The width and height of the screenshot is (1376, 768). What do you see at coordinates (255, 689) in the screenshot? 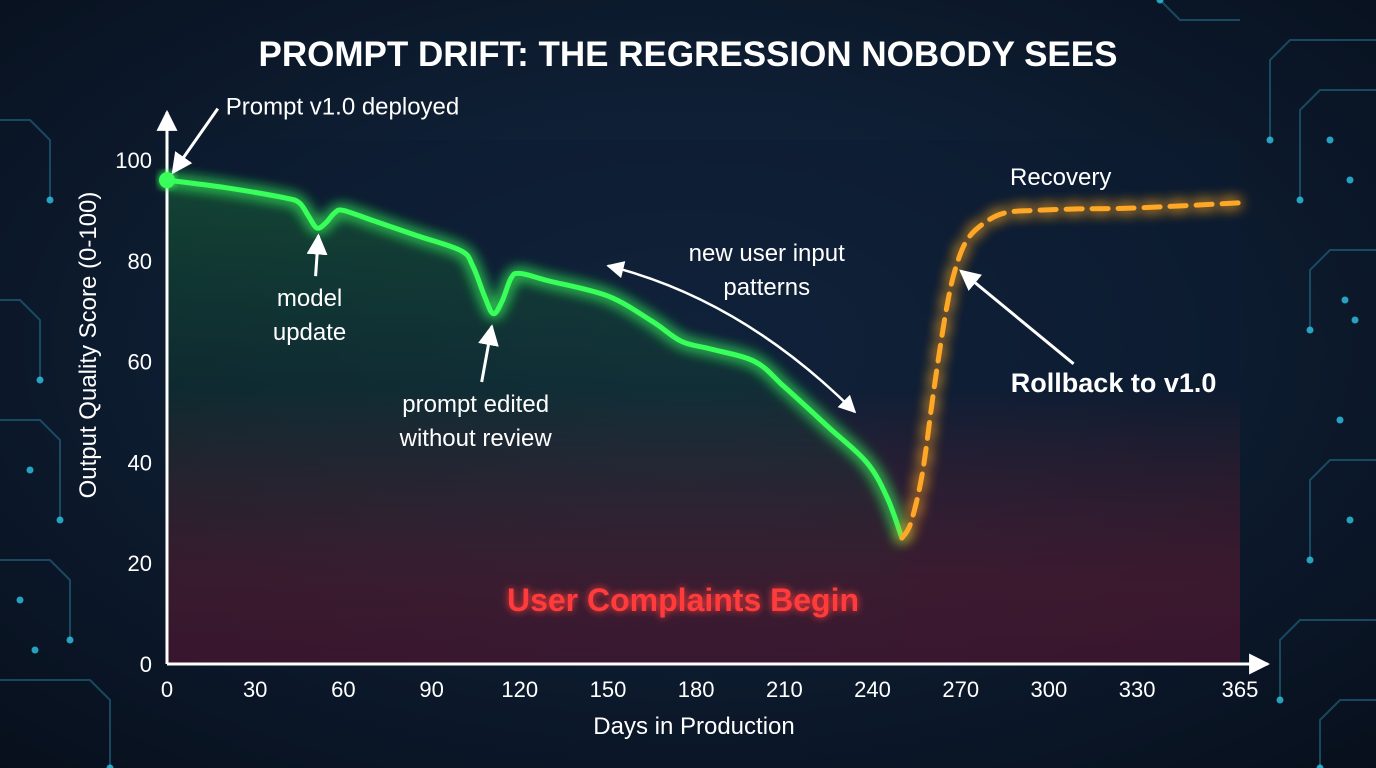
I see `x-tick-label: 30` at bounding box center [255, 689].